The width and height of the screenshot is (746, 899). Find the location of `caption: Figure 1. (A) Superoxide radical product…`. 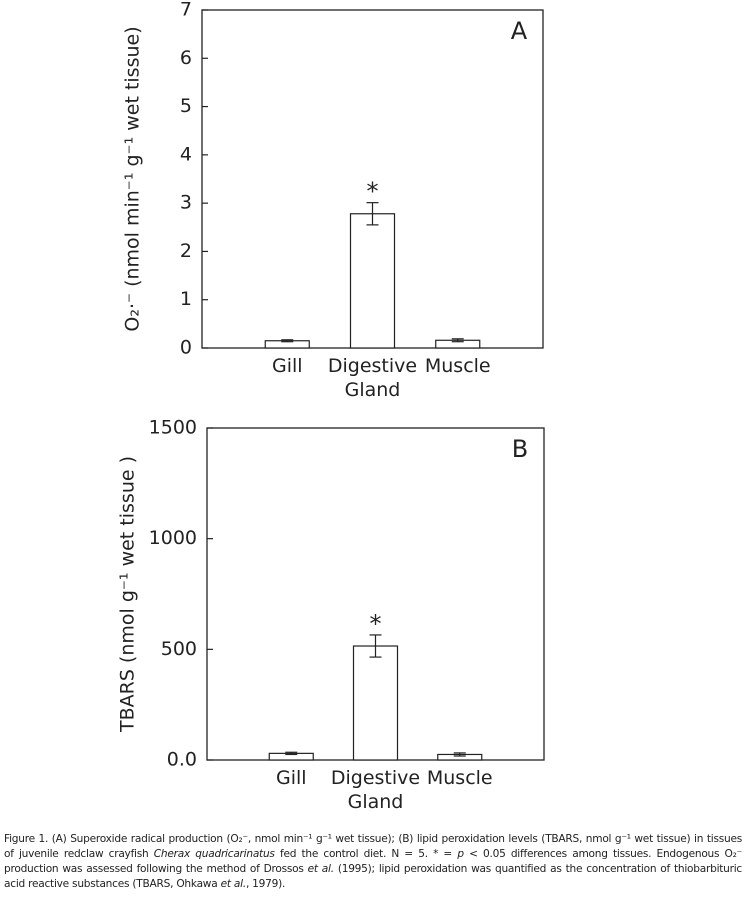

caption: Figure 1. (A) Superoxide radical product… is located at coordinates (373, 862).